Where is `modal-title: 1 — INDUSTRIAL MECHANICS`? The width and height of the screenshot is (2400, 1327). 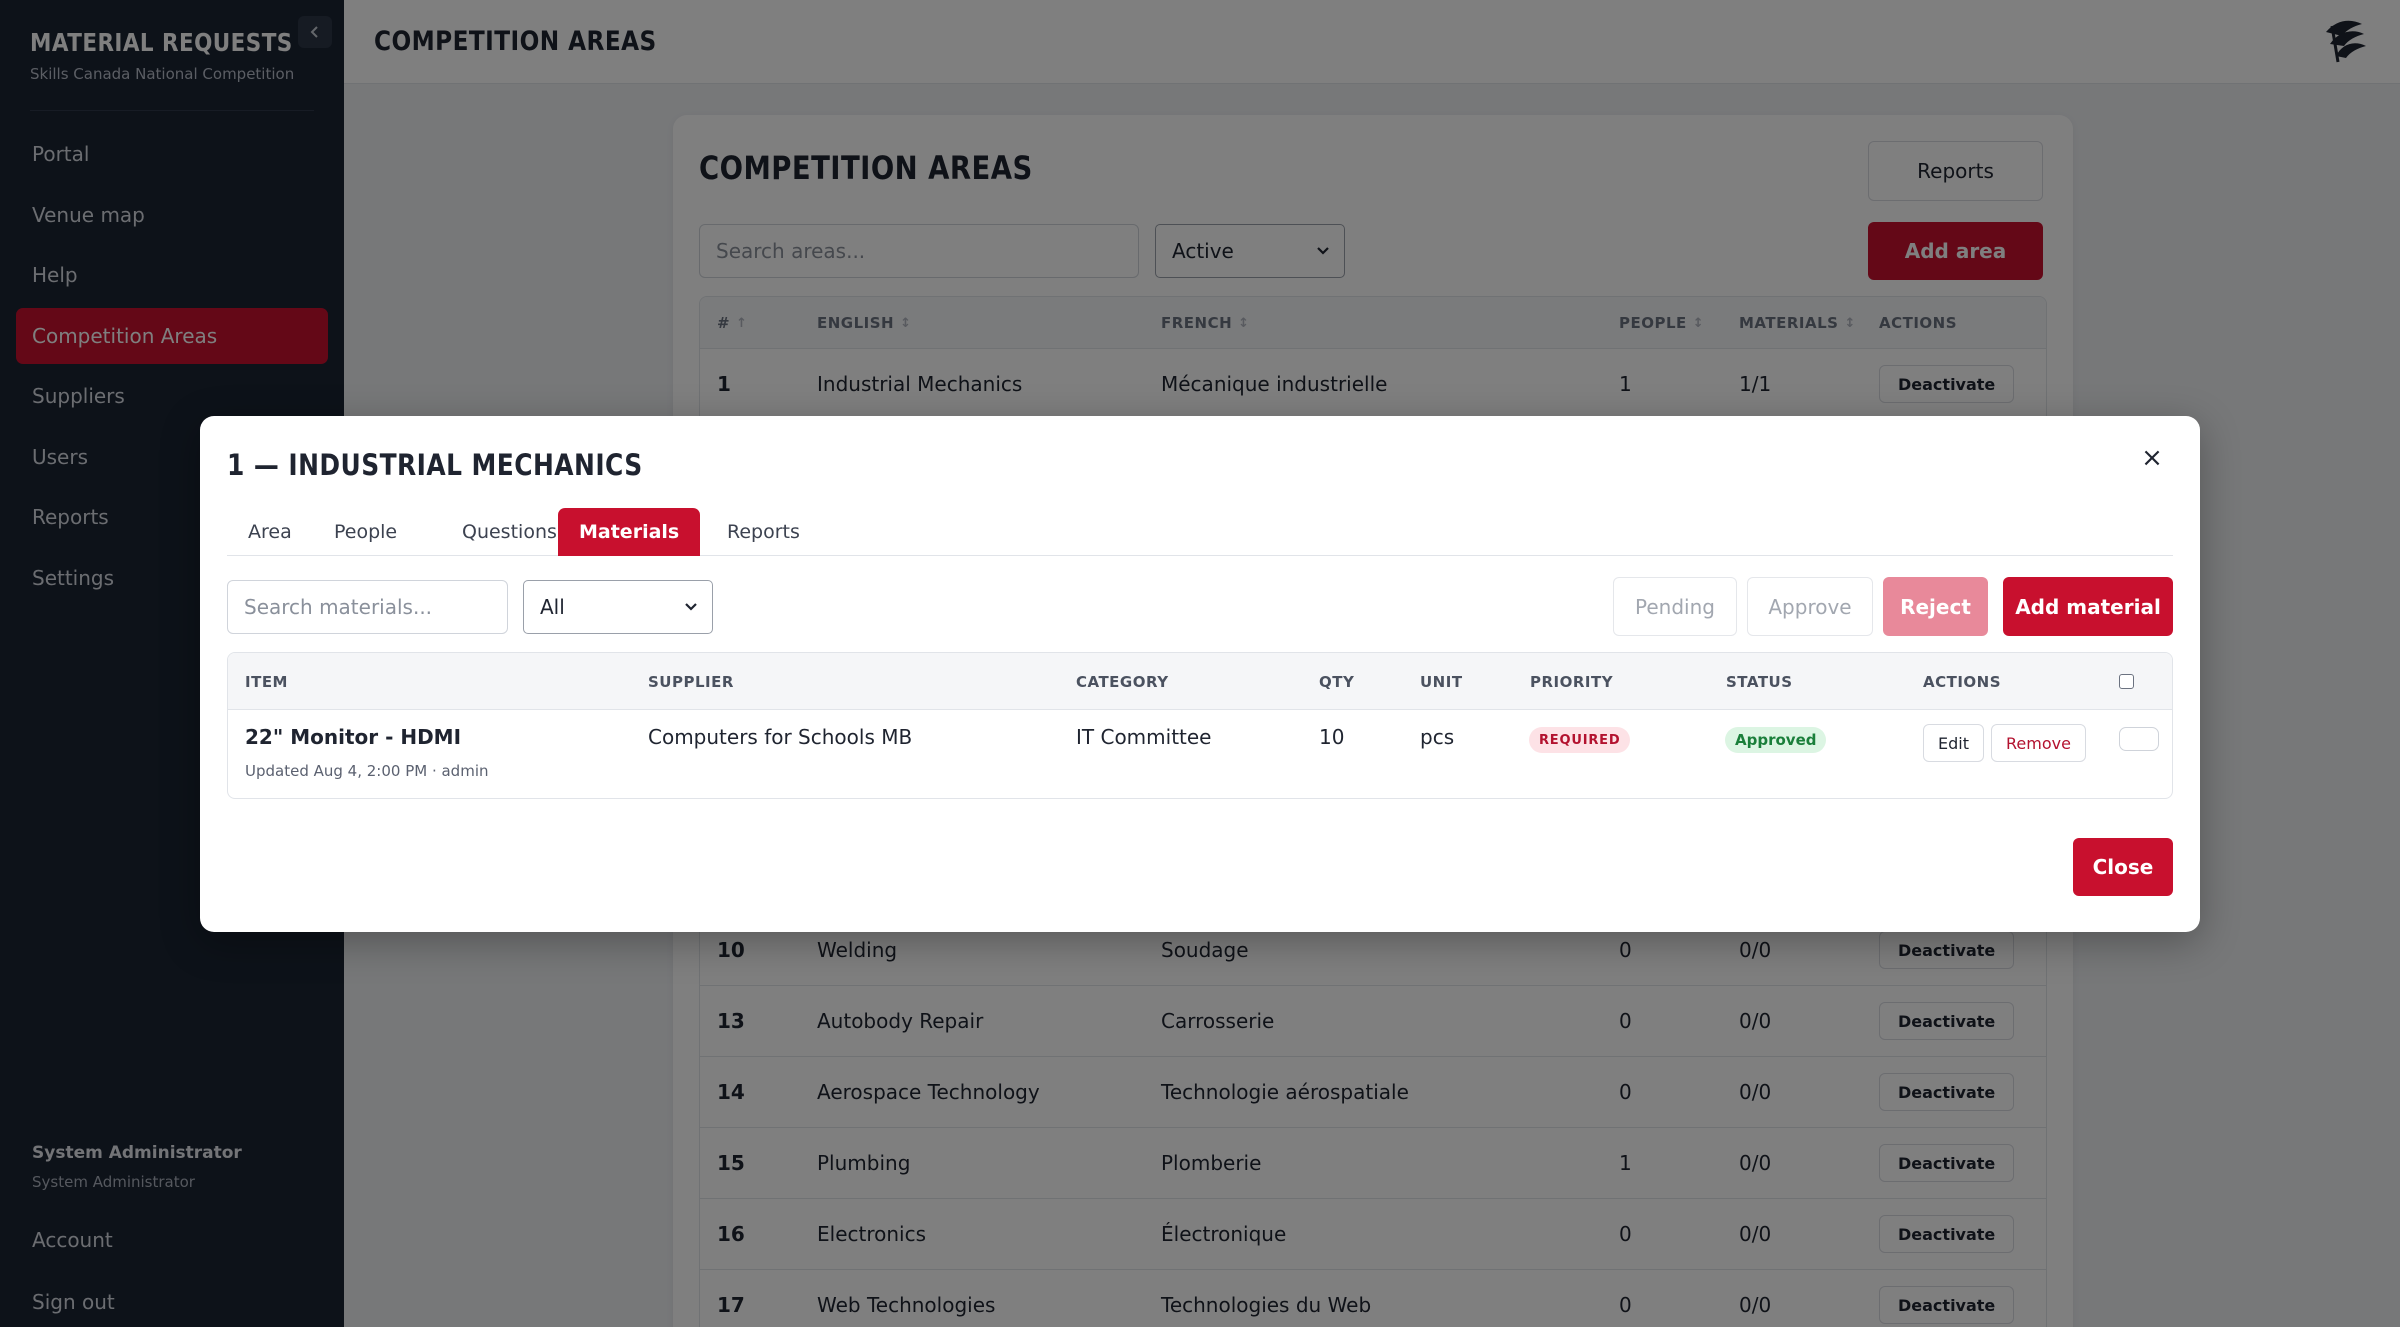 modal-title: 1 — INDUSTRIAL MECHANICS is located at coordinates (435, 465).